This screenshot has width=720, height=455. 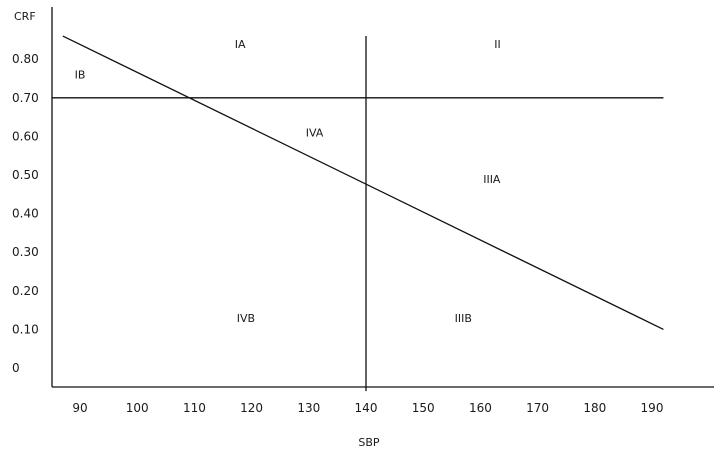 I want to click on x-axis-title: SBP, so click(x=369, y=442).